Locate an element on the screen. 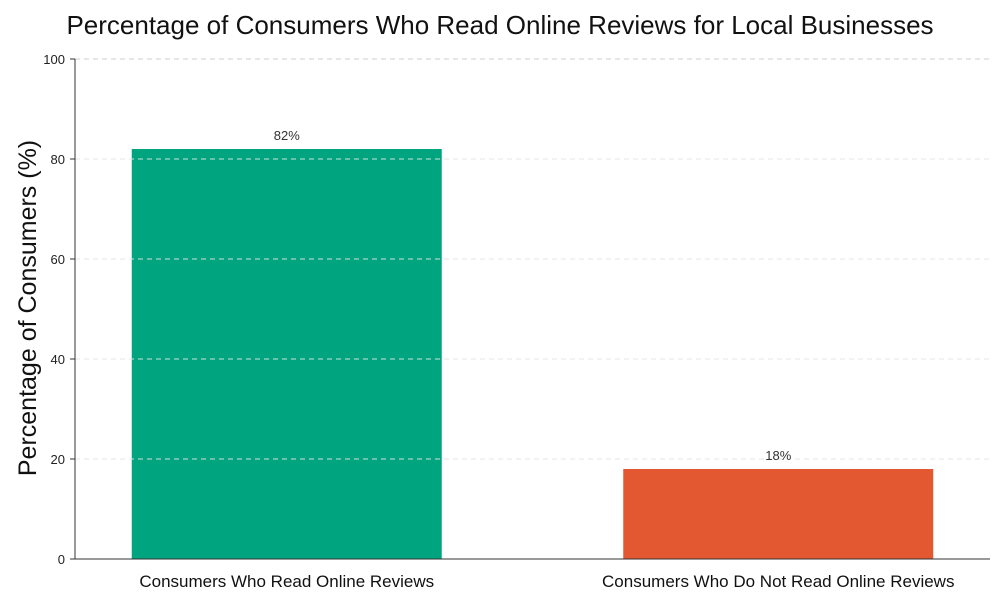 This screenshot has height=600, width=1000. y-tick-label-20: 20 is located at coordinates (58, 459).